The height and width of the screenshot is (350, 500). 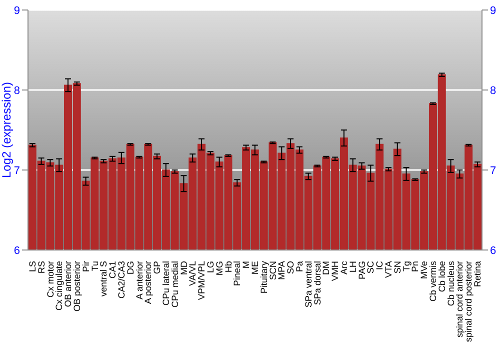 I want to click on x-tick-label: OB anterior, so click(x=68, y=284).